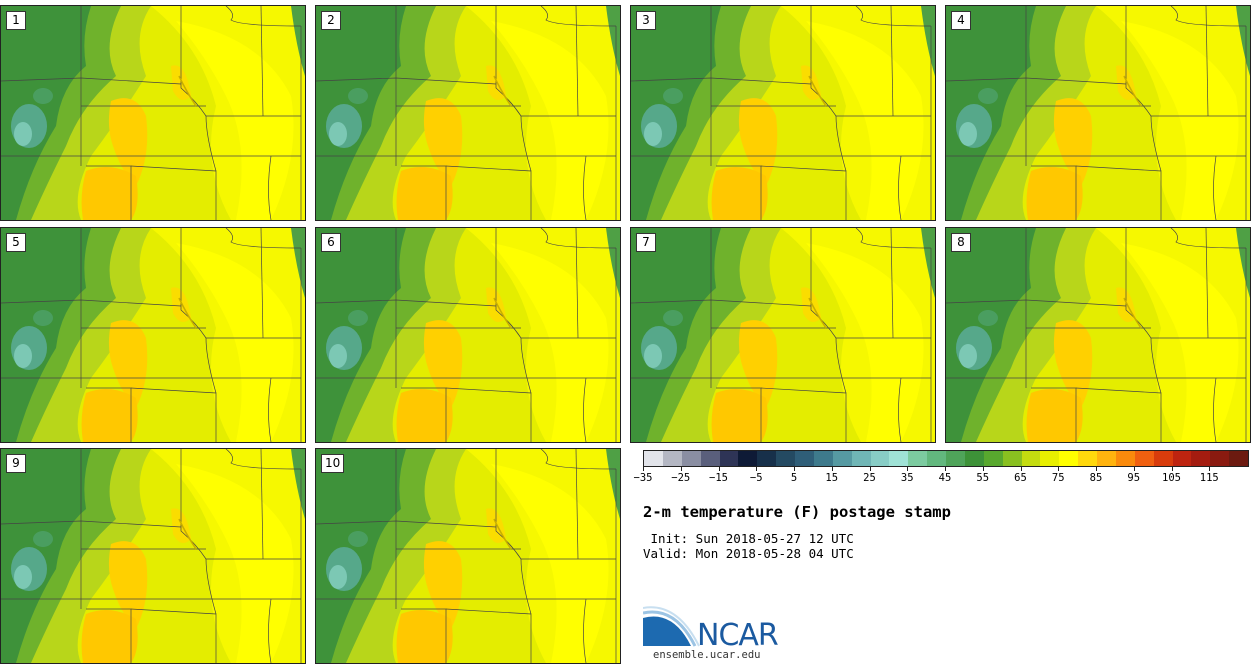  Describe the element at coordinates (707, 655) in the screenshot. I see `website-link: ensemble.ucar.edu` at that location.